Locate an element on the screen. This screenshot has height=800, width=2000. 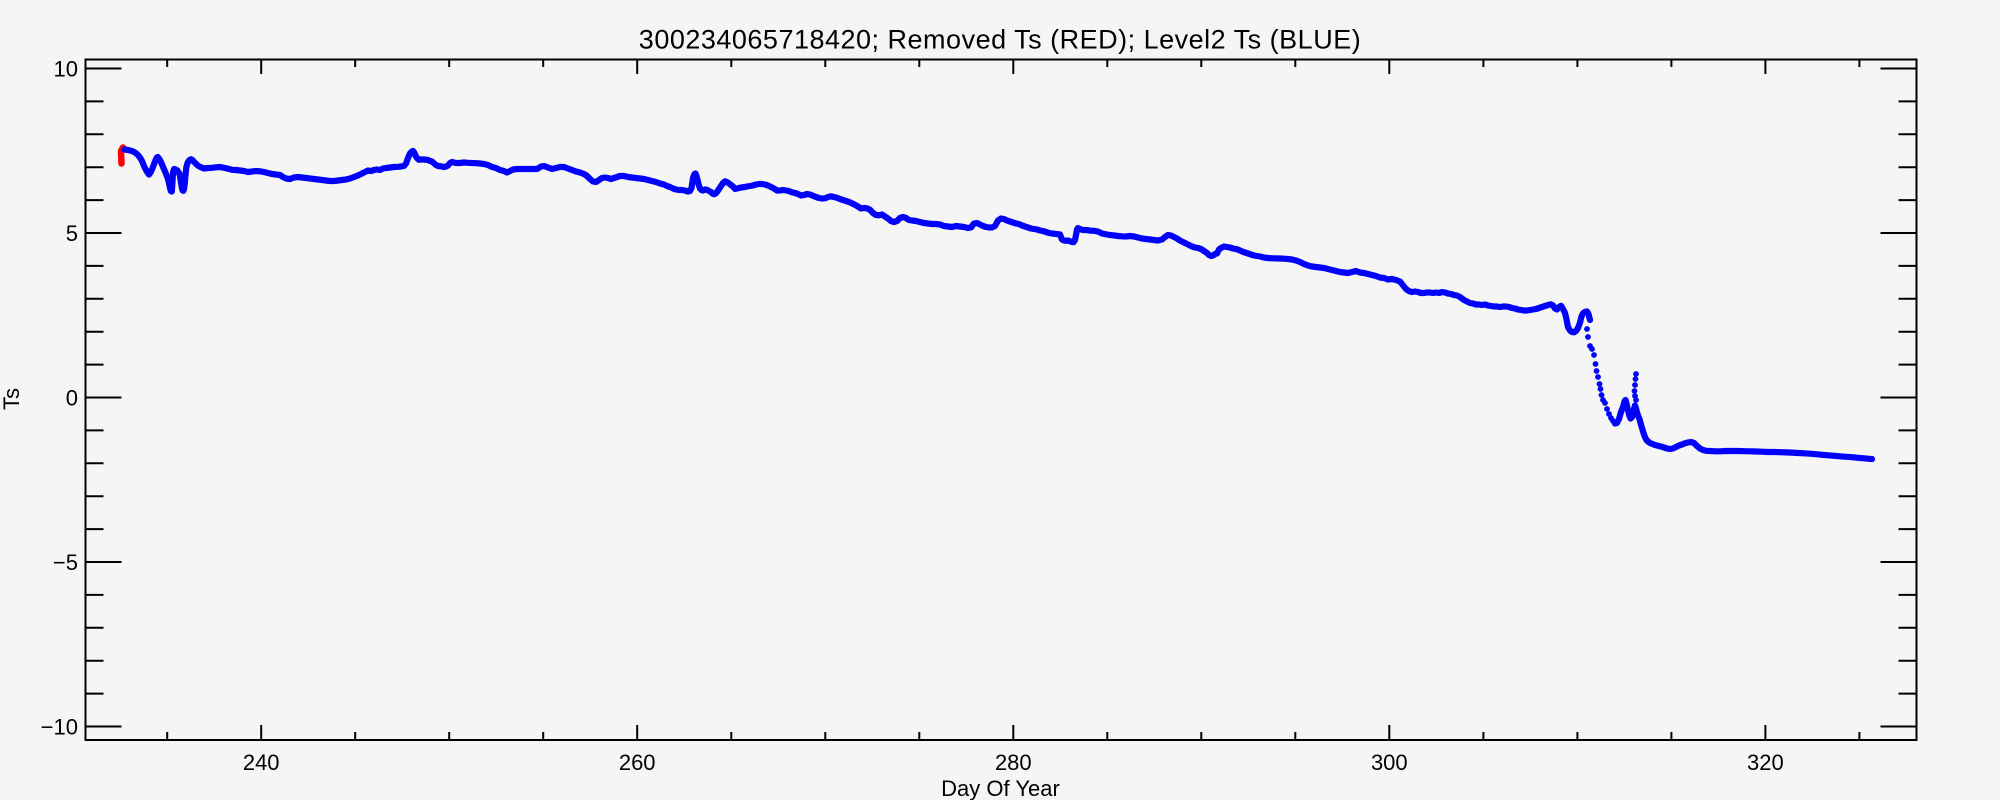
svg-text: −10 is located at coordinates (59, 727).